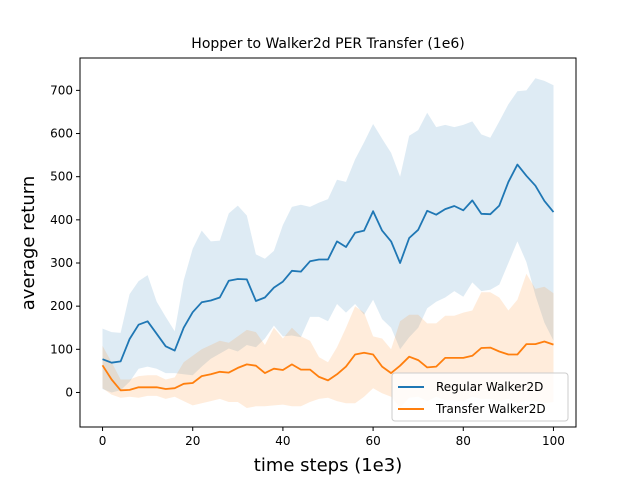  What do you see at coordinates (61, 306) in the screenshot?
I see `y-tick-label: 200` at bounding box center [61, 306].